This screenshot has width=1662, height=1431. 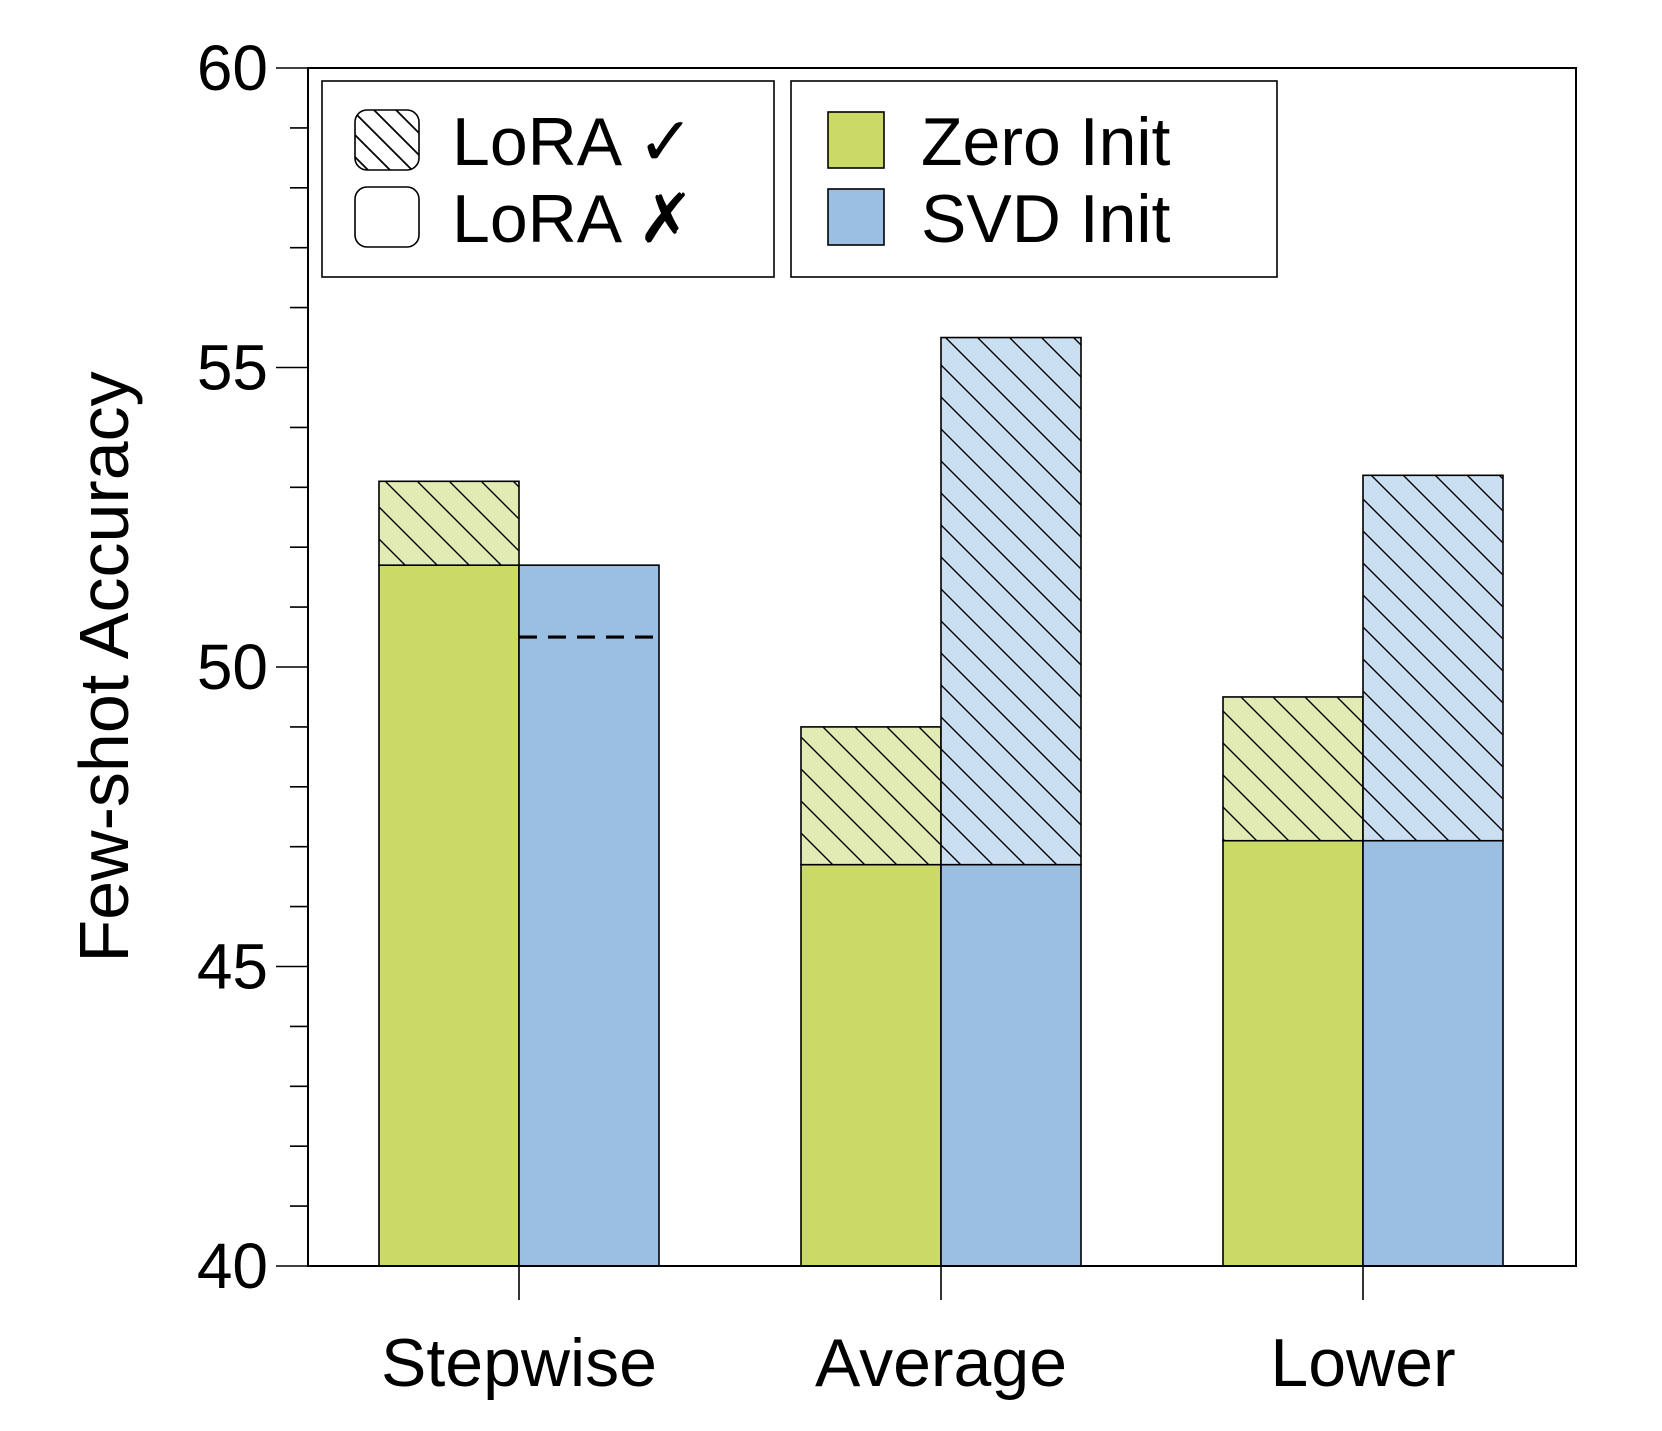 I want to click on y-tick-label: 55, so click(x=232, y=368).